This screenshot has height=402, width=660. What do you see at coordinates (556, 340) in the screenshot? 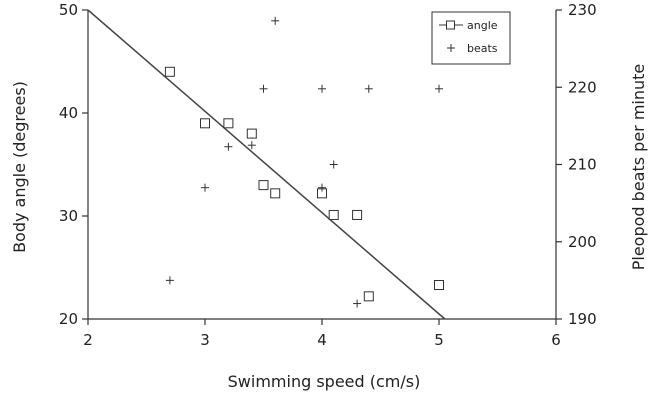
I see `x-tick-label: 6` at bounding box center [556, 340].